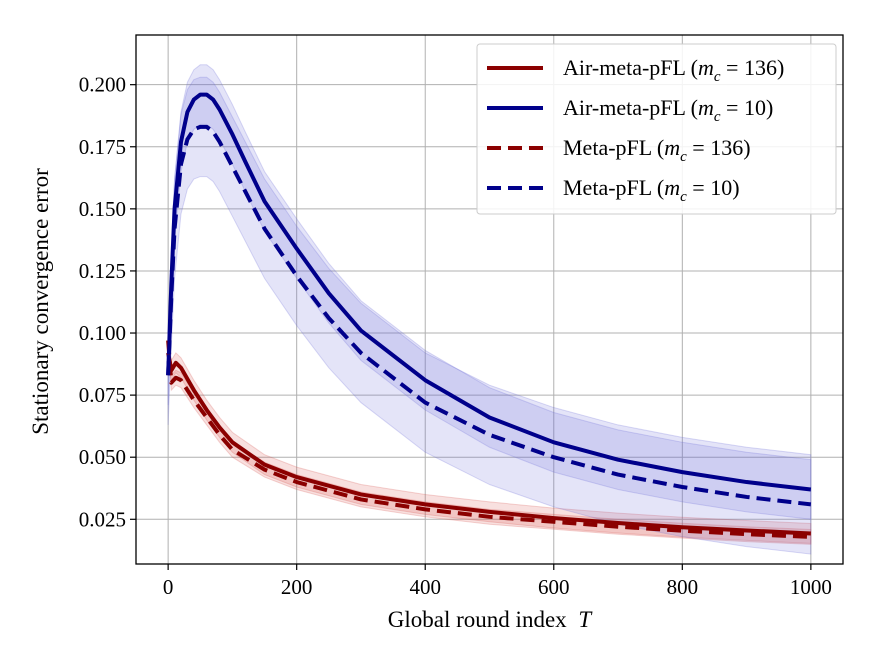 The width and height of the screenshot is (885, 664). Describe the element at coordinates (102, 147) in the screenshot. I see `y-tick-label: 0.175` at that location.